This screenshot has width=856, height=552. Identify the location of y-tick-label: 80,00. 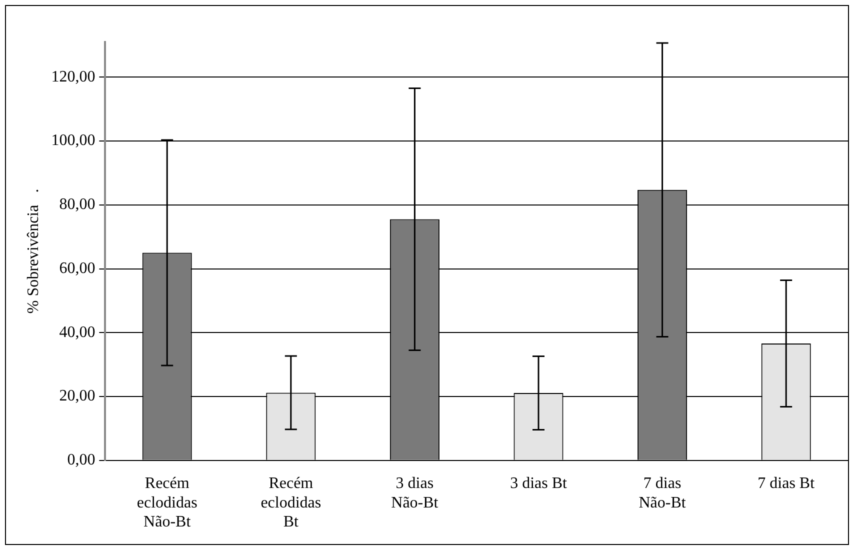
(77, 205).